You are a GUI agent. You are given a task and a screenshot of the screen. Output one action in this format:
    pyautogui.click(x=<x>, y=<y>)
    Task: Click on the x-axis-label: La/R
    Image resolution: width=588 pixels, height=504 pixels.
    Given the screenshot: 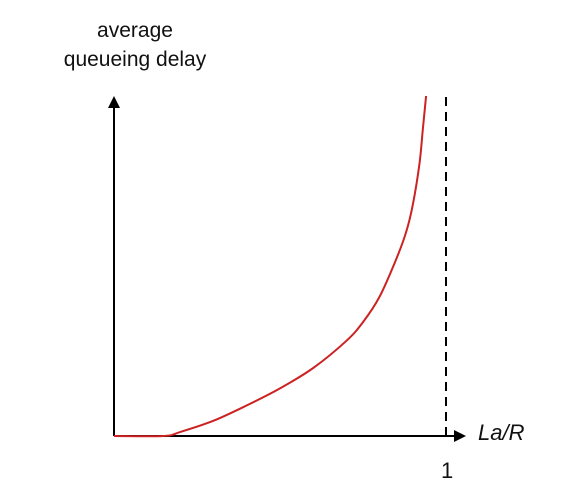 What is the action you would take?
    pyautogui.click(x=501, y=432)
    